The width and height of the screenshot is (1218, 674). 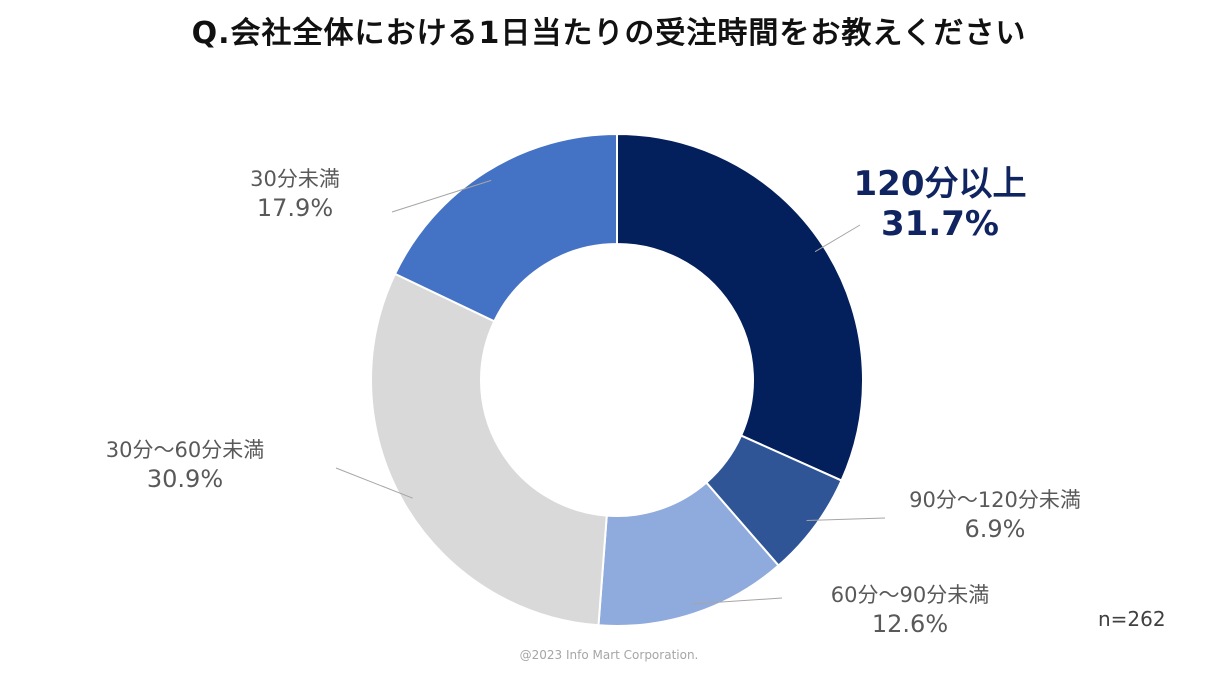 What do you see at coordinates (995, 500) in the screenshot?
I see `slice-label-text: 90分～120分未満` at bounding box center [995, 500].